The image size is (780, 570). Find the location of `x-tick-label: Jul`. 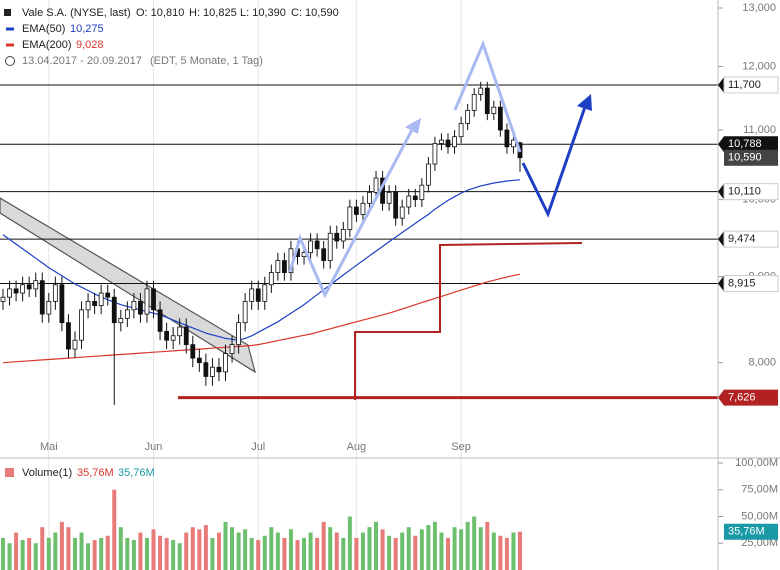

x-tick-label: Jul is located at coordinates (258, 447).